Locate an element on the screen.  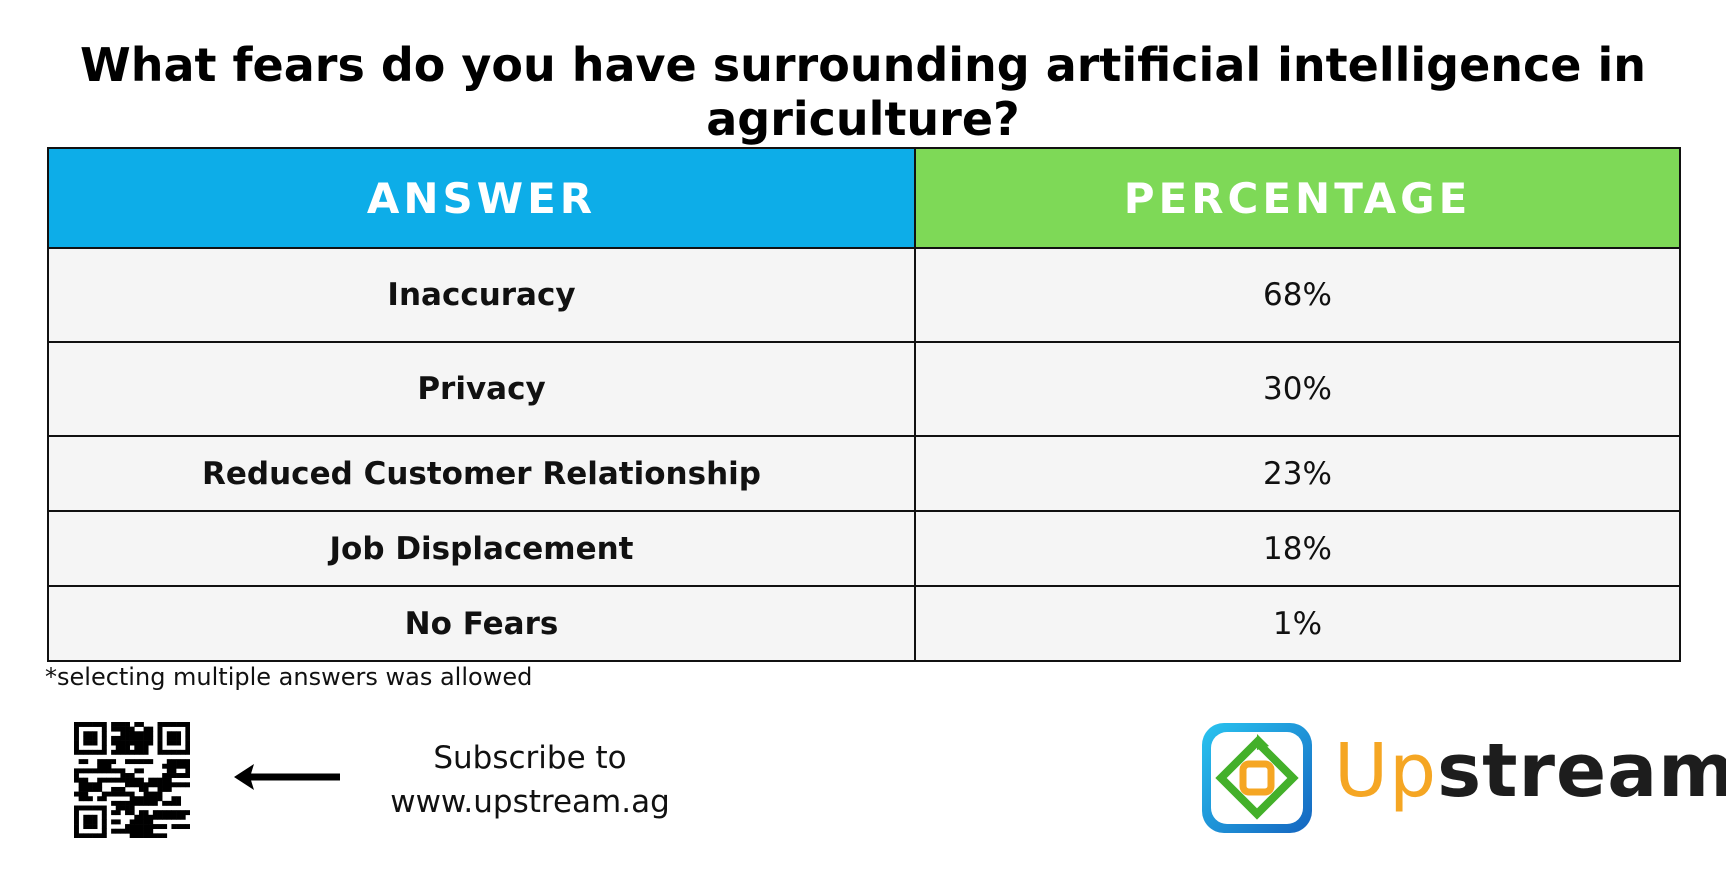
percentage-cell: 18% is located at coordinates (1297, 548).